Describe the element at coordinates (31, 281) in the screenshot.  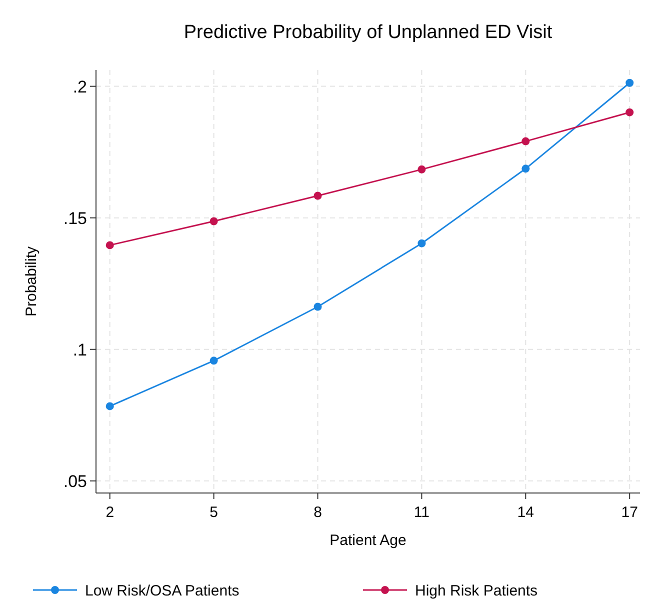
I see `y-axis-title: Probability` at that location.